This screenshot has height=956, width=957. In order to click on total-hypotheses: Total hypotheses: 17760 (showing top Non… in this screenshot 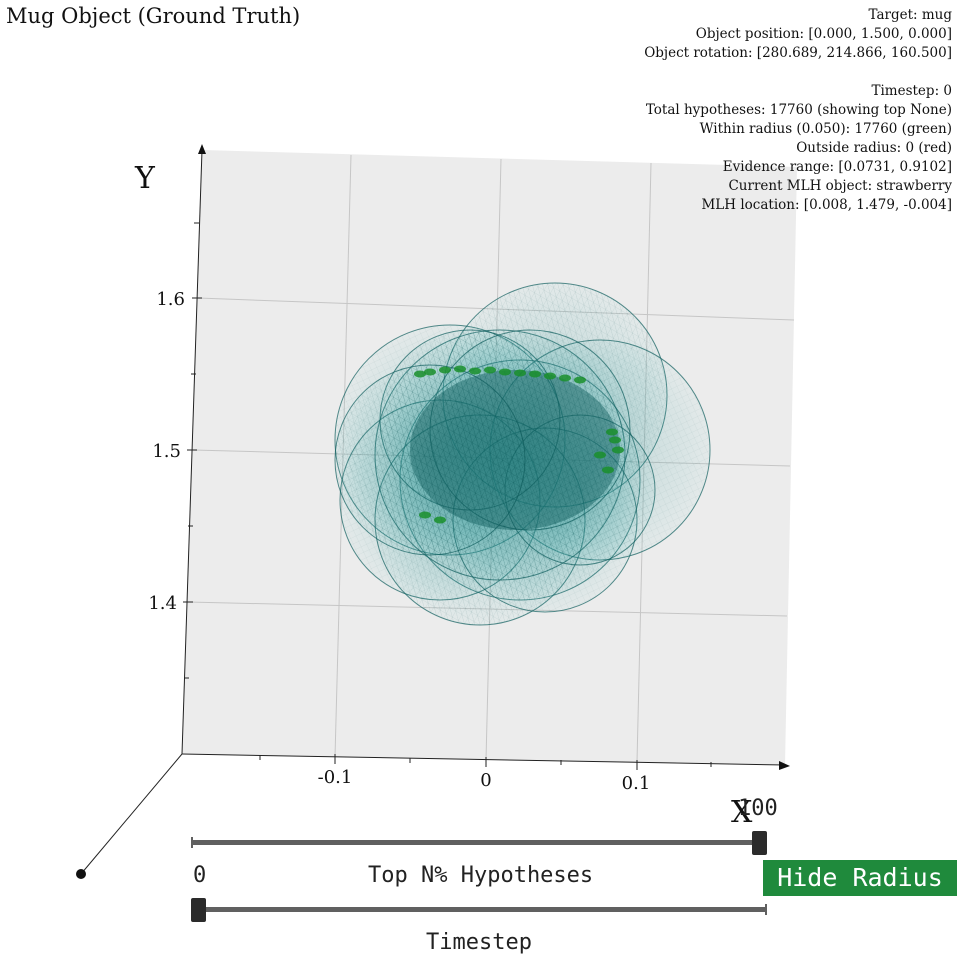, I will do `click(798, 110)`.